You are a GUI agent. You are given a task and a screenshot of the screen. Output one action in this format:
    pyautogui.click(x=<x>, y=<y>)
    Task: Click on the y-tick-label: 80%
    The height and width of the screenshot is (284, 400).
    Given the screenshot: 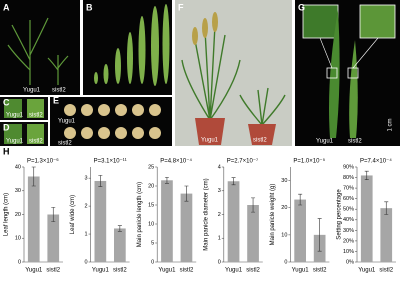 What is the action you would take?
    pyautogui.click(x=348, y=178)
    